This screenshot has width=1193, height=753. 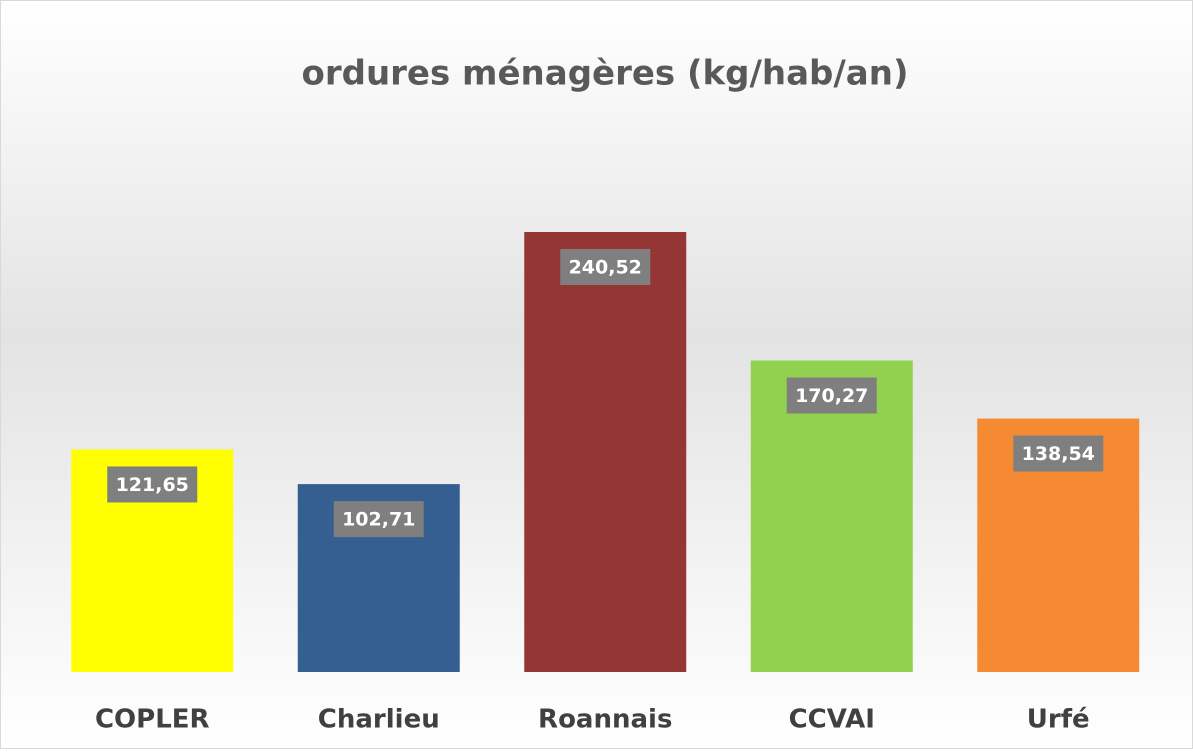 What do you see at coordinates (605, 720) in the screenshot?
I see `x-tick-label: Roannais` at bounding box center [605, 720].